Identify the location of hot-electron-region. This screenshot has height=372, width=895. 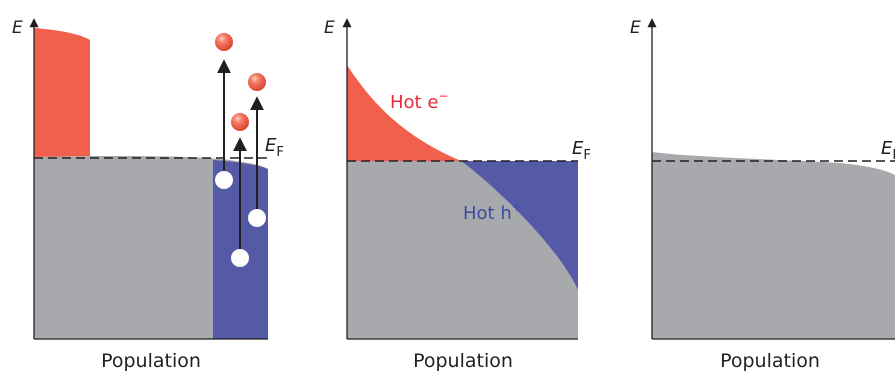
(404, 113).